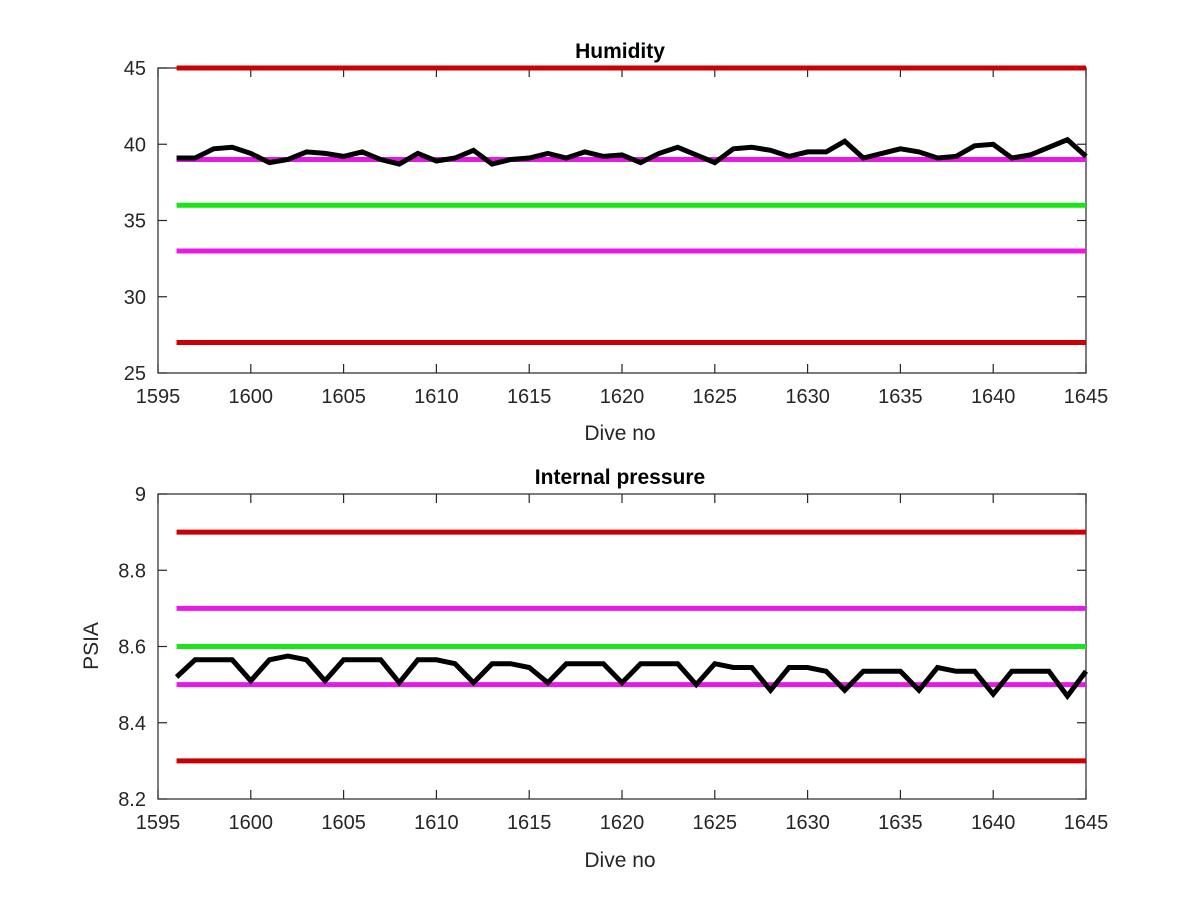  What do you see at coordinates (1086, 823) in the screenshot?
I see `pressure-x-tick-label: 1645` at bounding box center [1086, 823].